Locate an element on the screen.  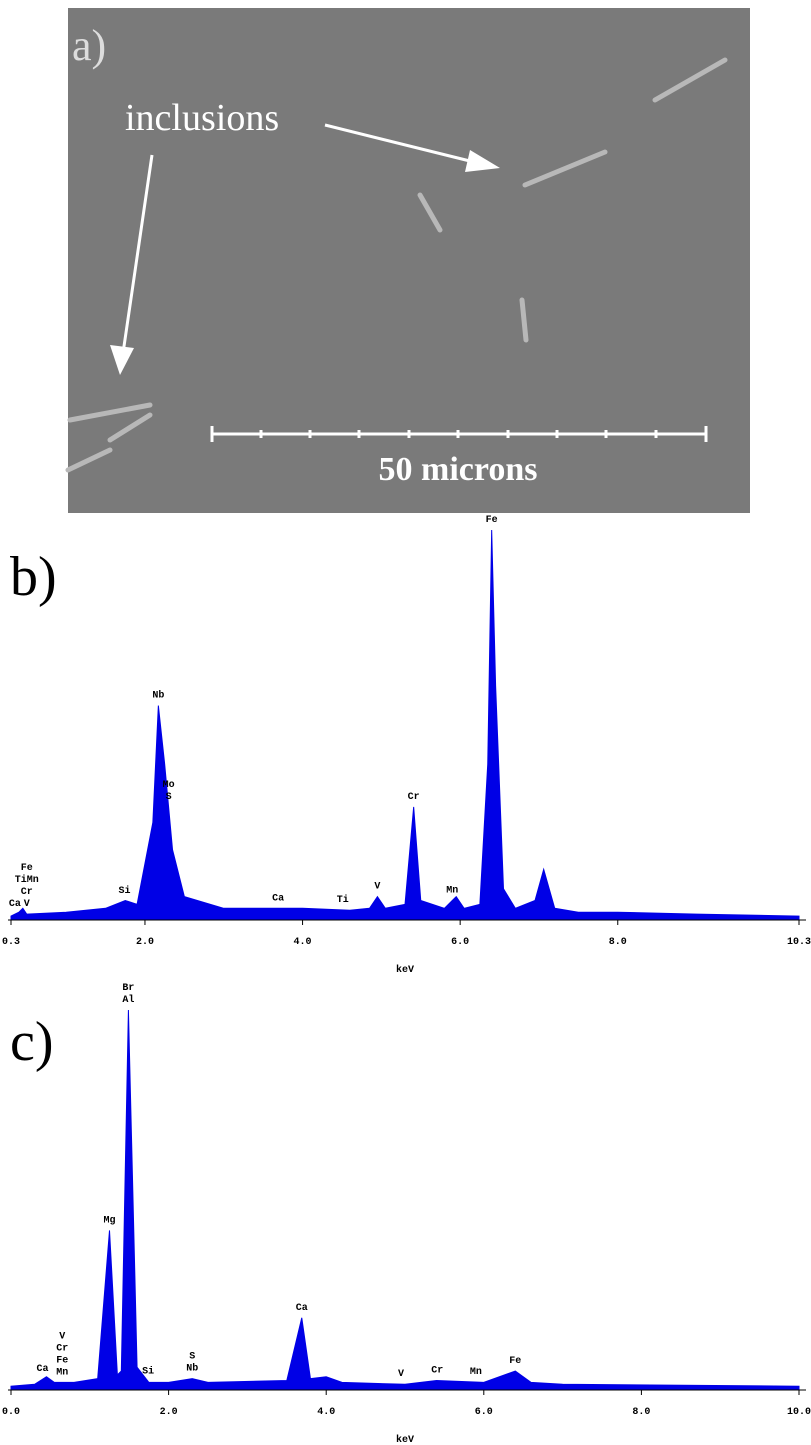
peak-label: Br is located at coordinates (128, 988).